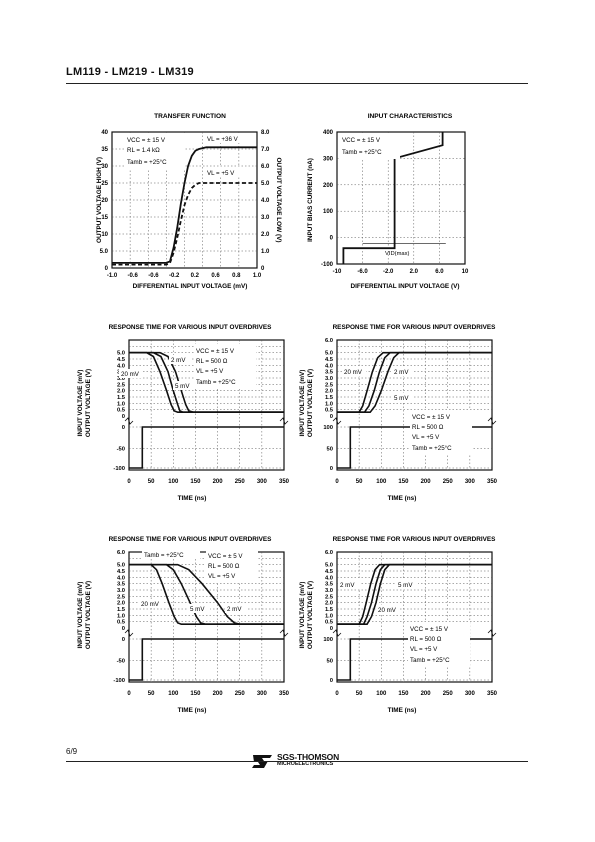 This screenshot has width=595, height=842. Describe the element at coordinates (448, 482) in the screenshot. I see `x-tick-label: 250` at that location.